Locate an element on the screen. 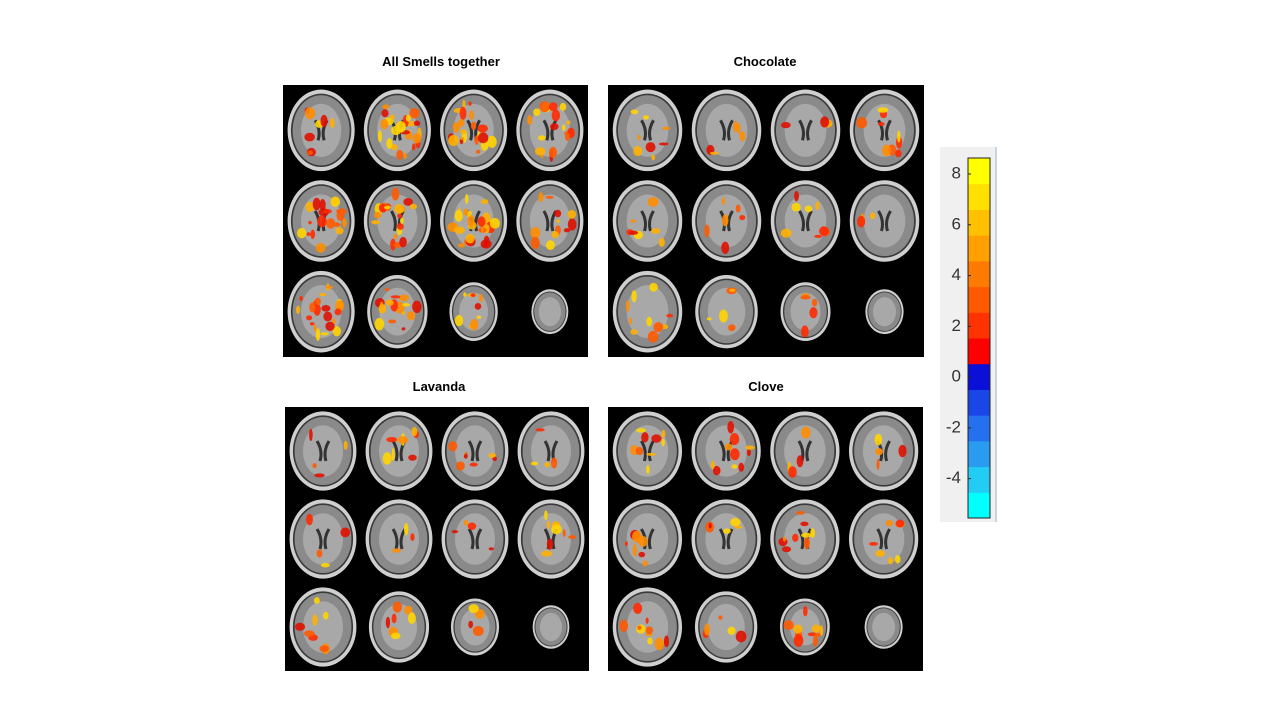 The width and height of the screenshot is (1280, 720). brain-panel is located at coordinates (437, 539).